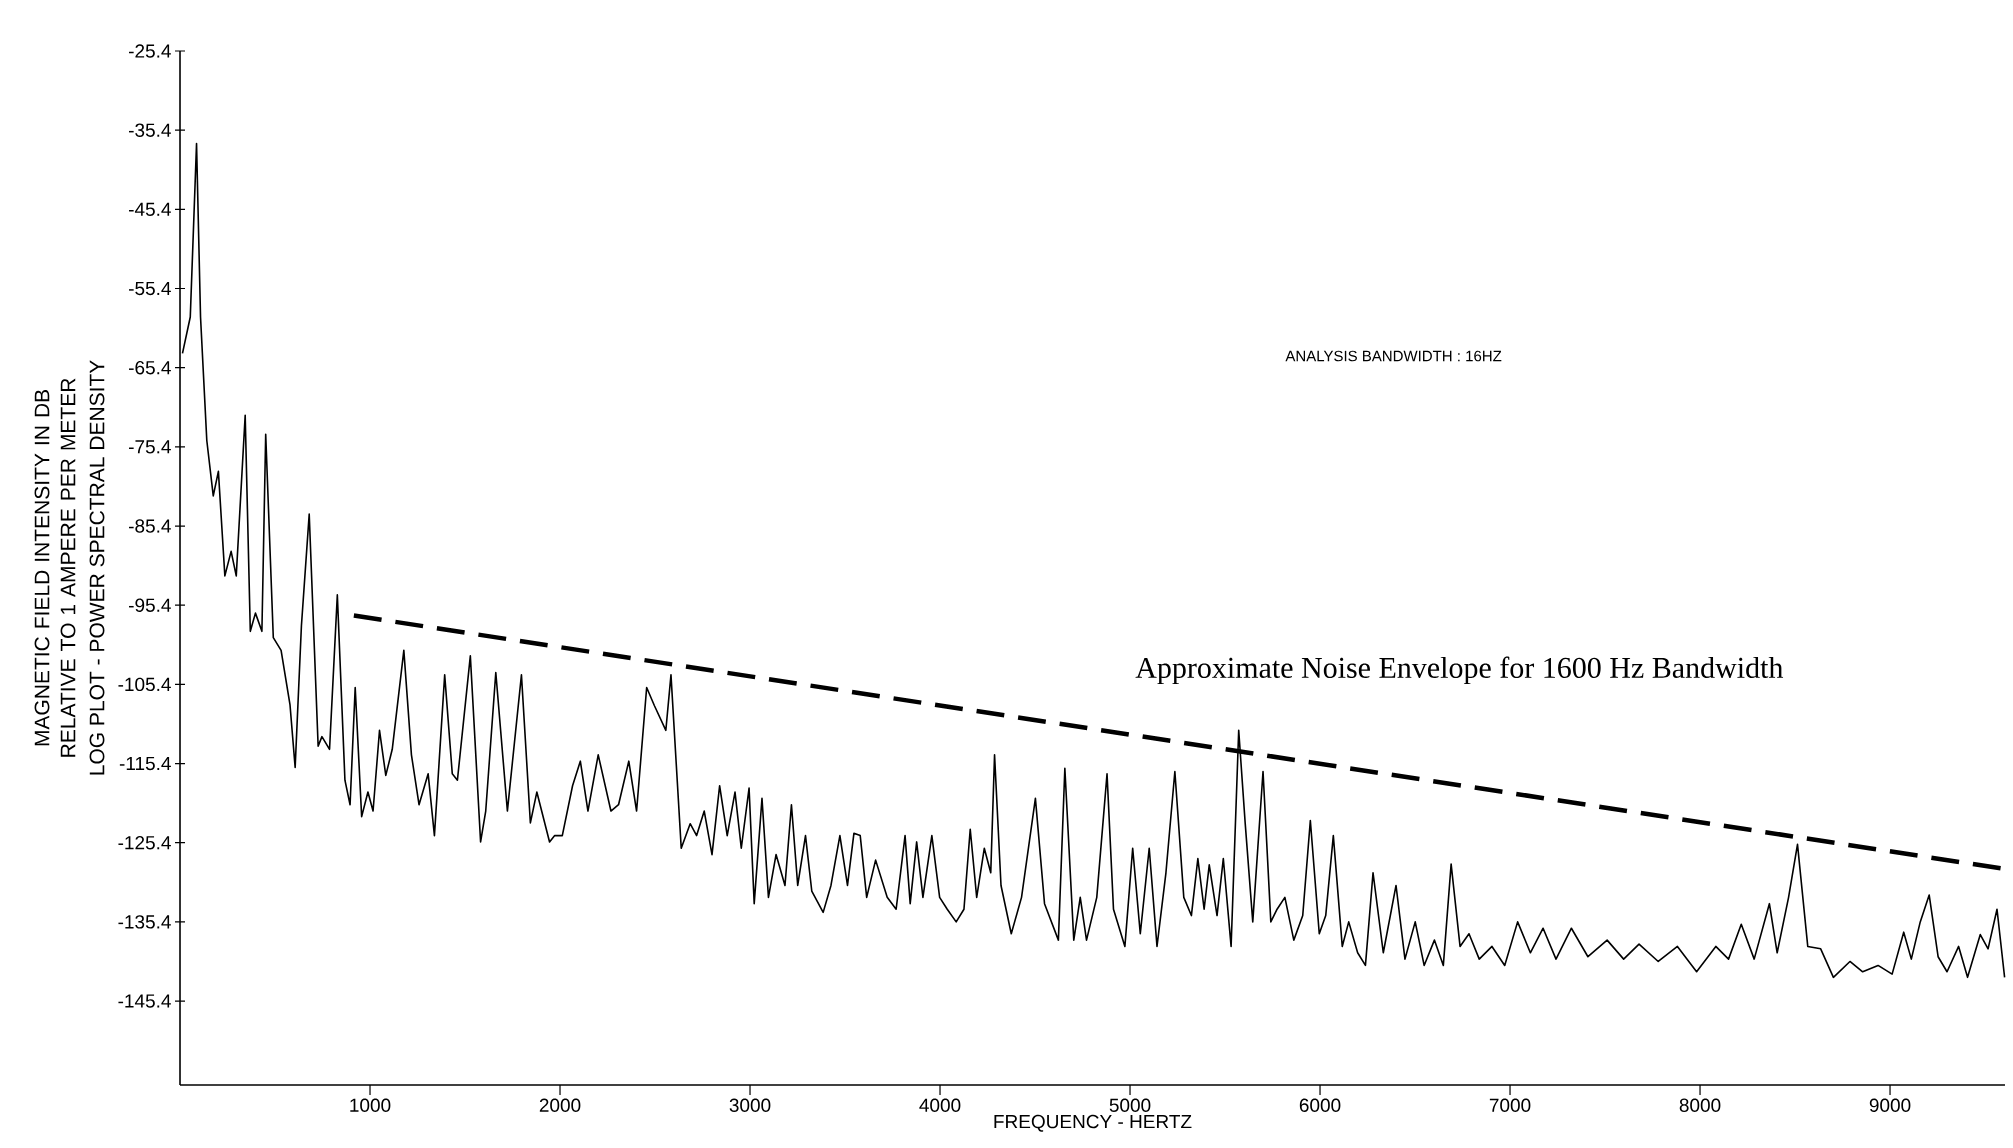 Image resolution: width=2013 pixels, height=1148 pixels. What do you see at coordinates (144, 1001) in the screenshot?
I see `y-tick-label: -145.4` at bounding box center [144, 1001].